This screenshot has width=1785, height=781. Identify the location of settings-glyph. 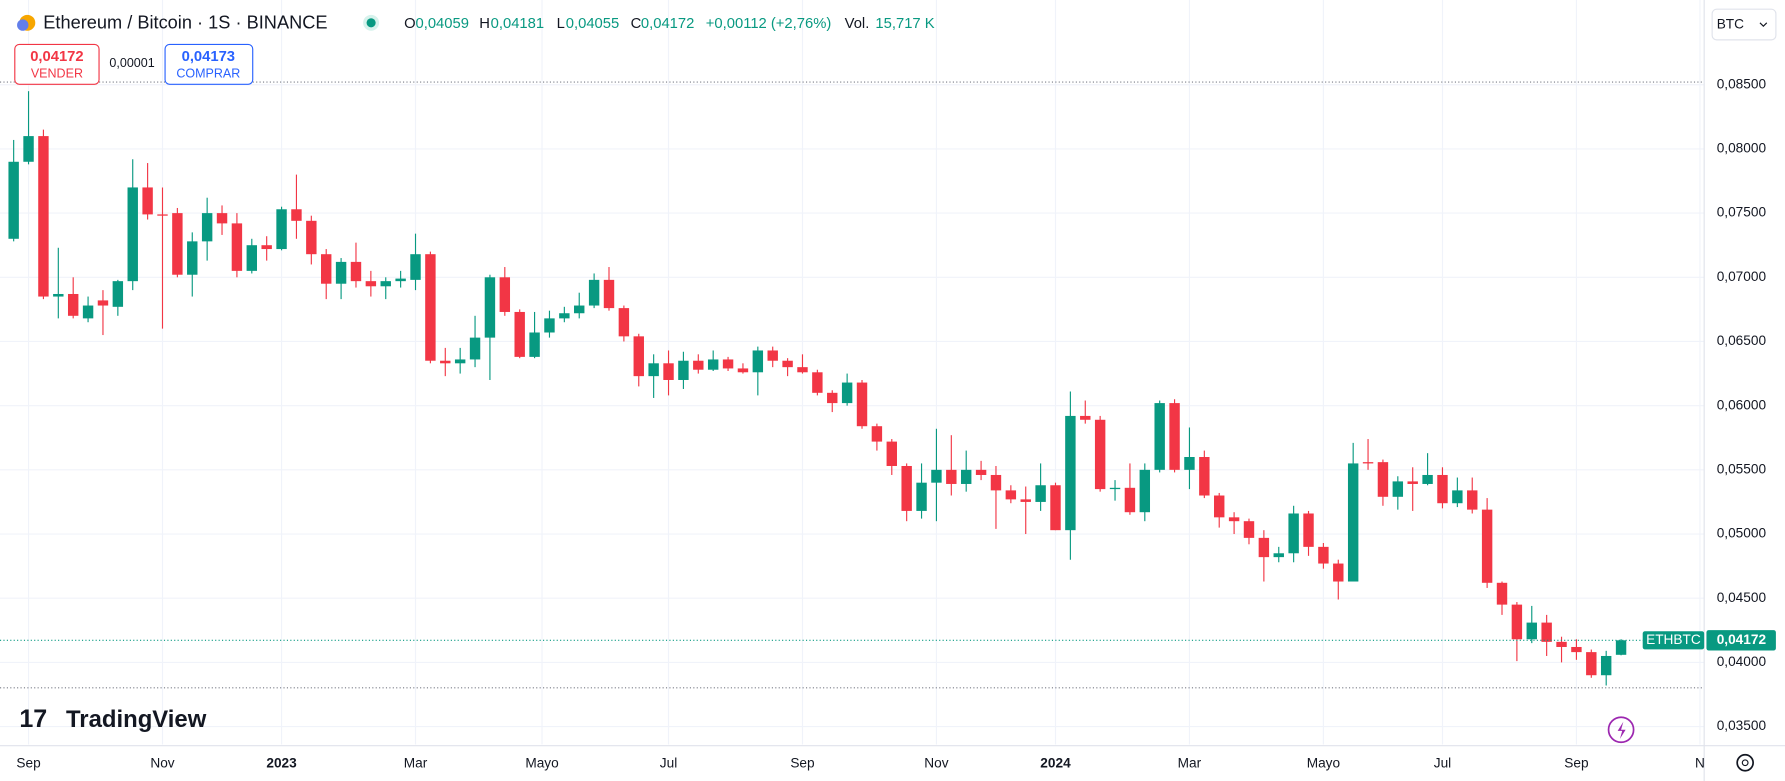
(1745, 763).